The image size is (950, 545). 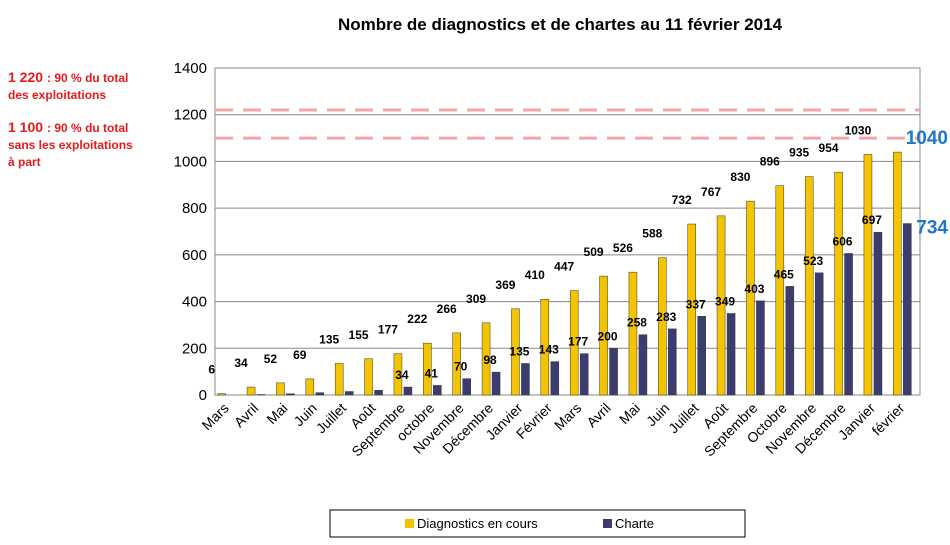 I want to click on reference-text: des exploitations, so click(x=57, y=95).